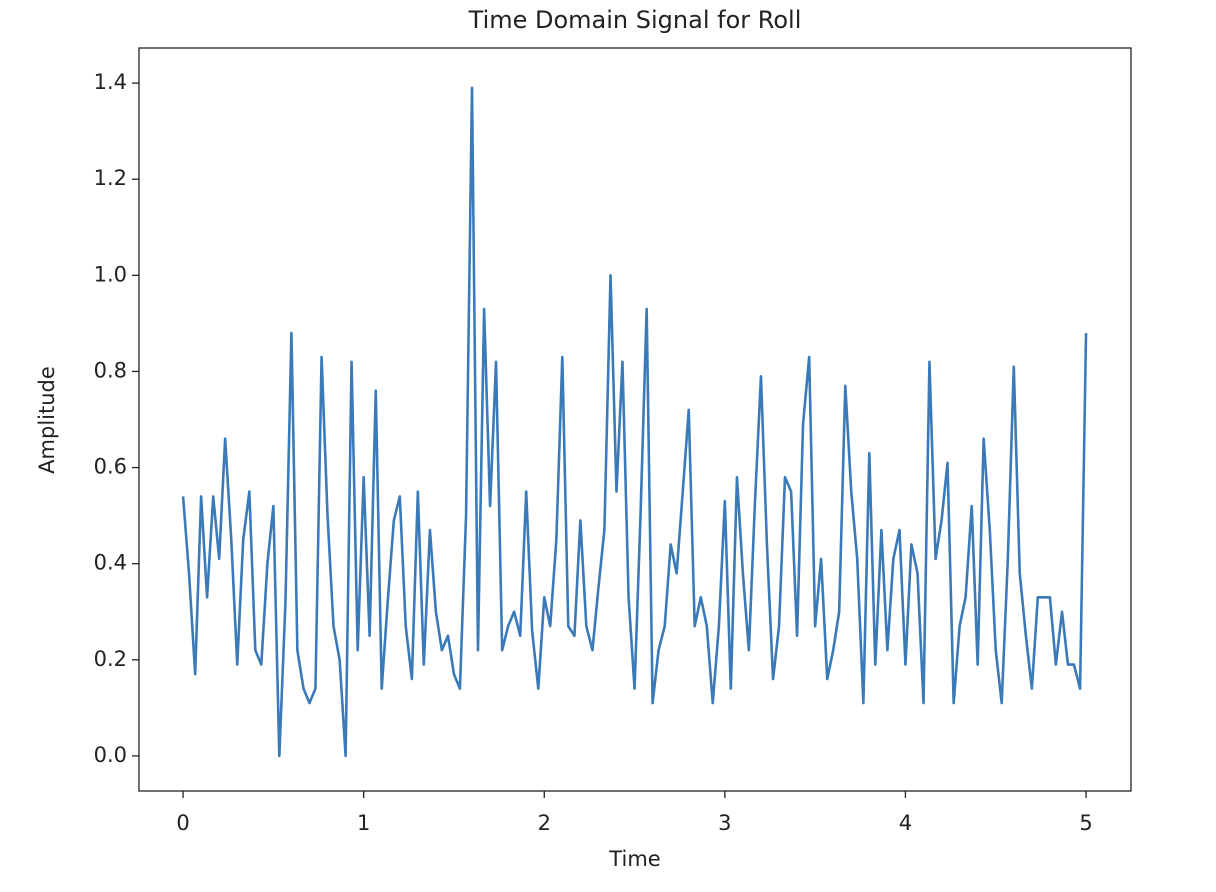  Describe the element at coordinates (110, 563) in the screenshot. I see `y-tick-label: 0.4` at that location.